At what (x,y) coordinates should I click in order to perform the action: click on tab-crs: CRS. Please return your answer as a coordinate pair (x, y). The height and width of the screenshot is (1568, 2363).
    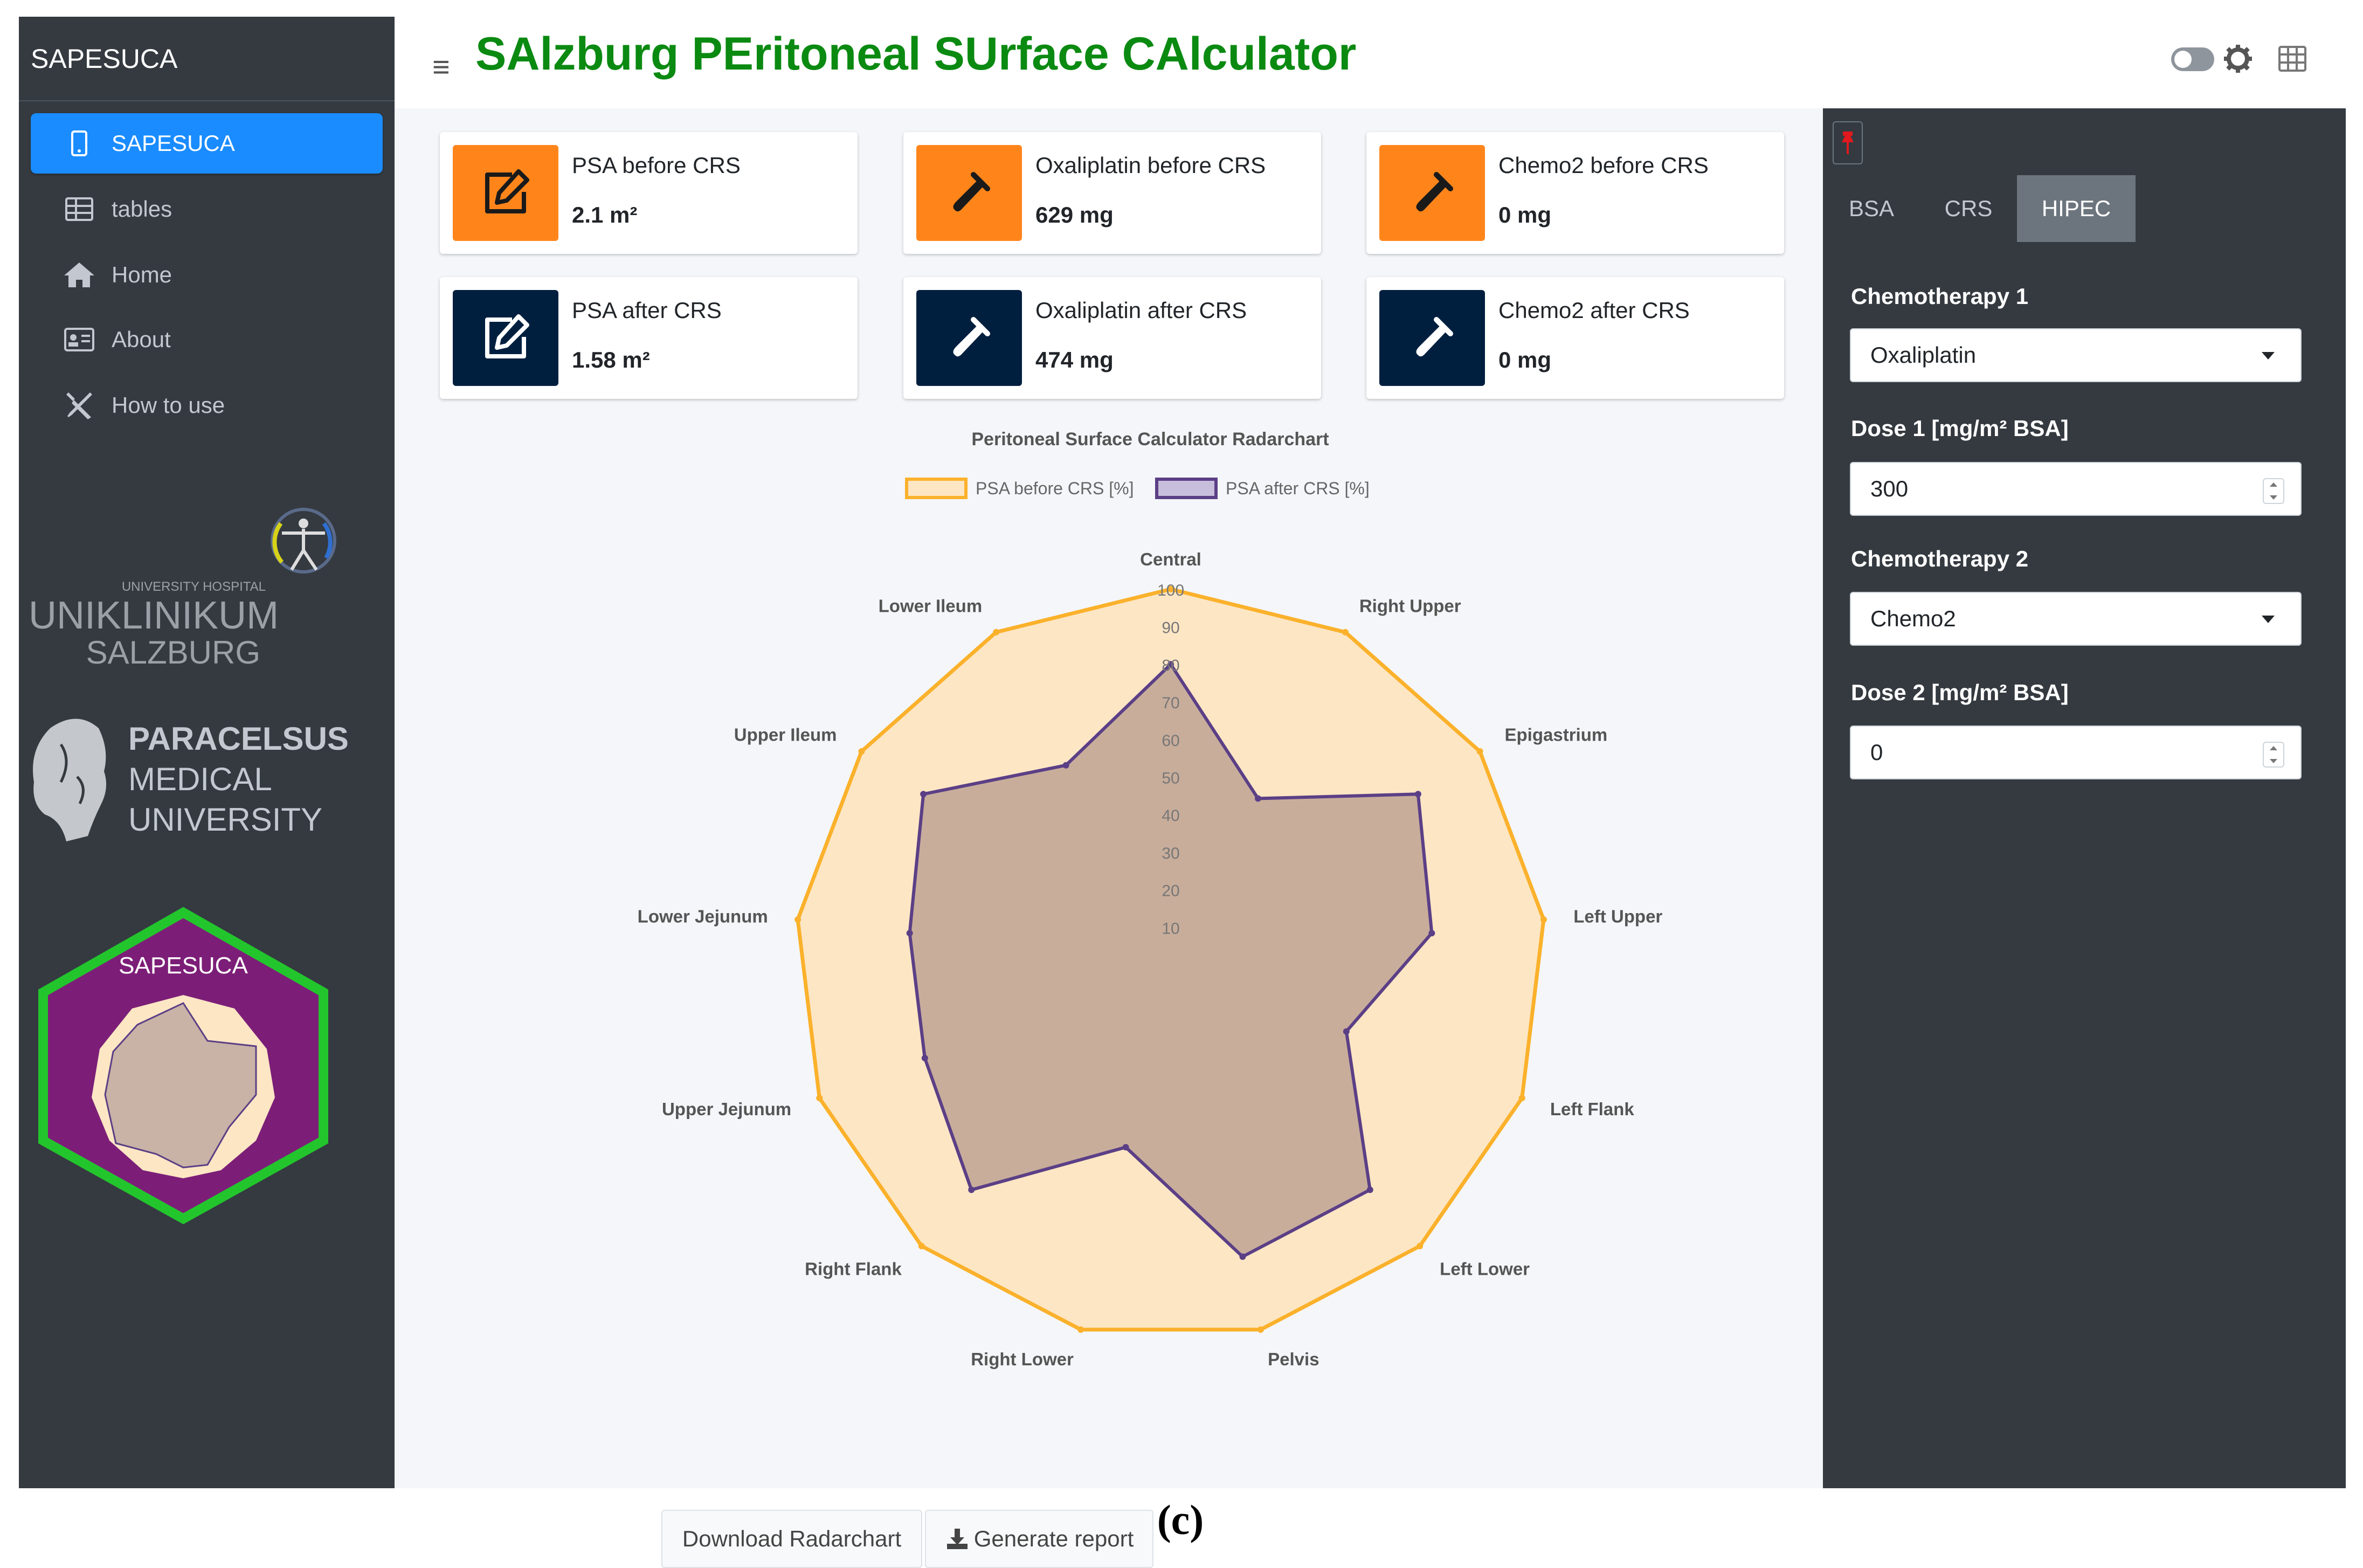
    Looking at the image, I should click on (1968, 209).